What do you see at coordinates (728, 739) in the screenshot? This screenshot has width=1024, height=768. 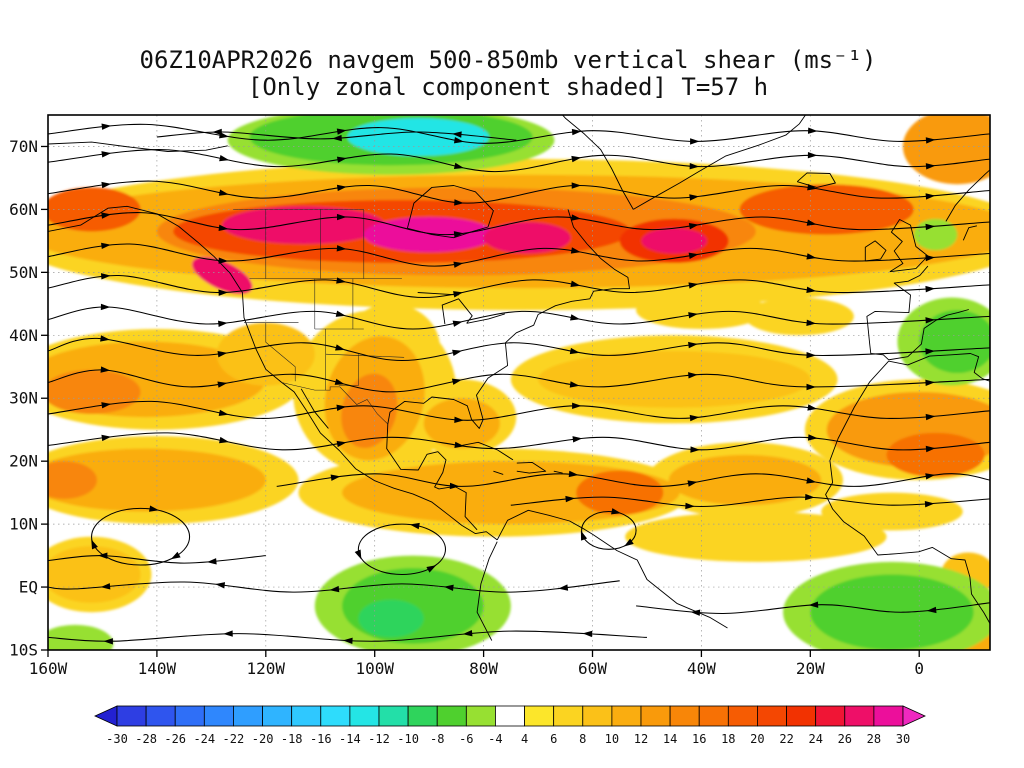 I see `colorbar-tick-18: 18` at bounding box center [728, 739].